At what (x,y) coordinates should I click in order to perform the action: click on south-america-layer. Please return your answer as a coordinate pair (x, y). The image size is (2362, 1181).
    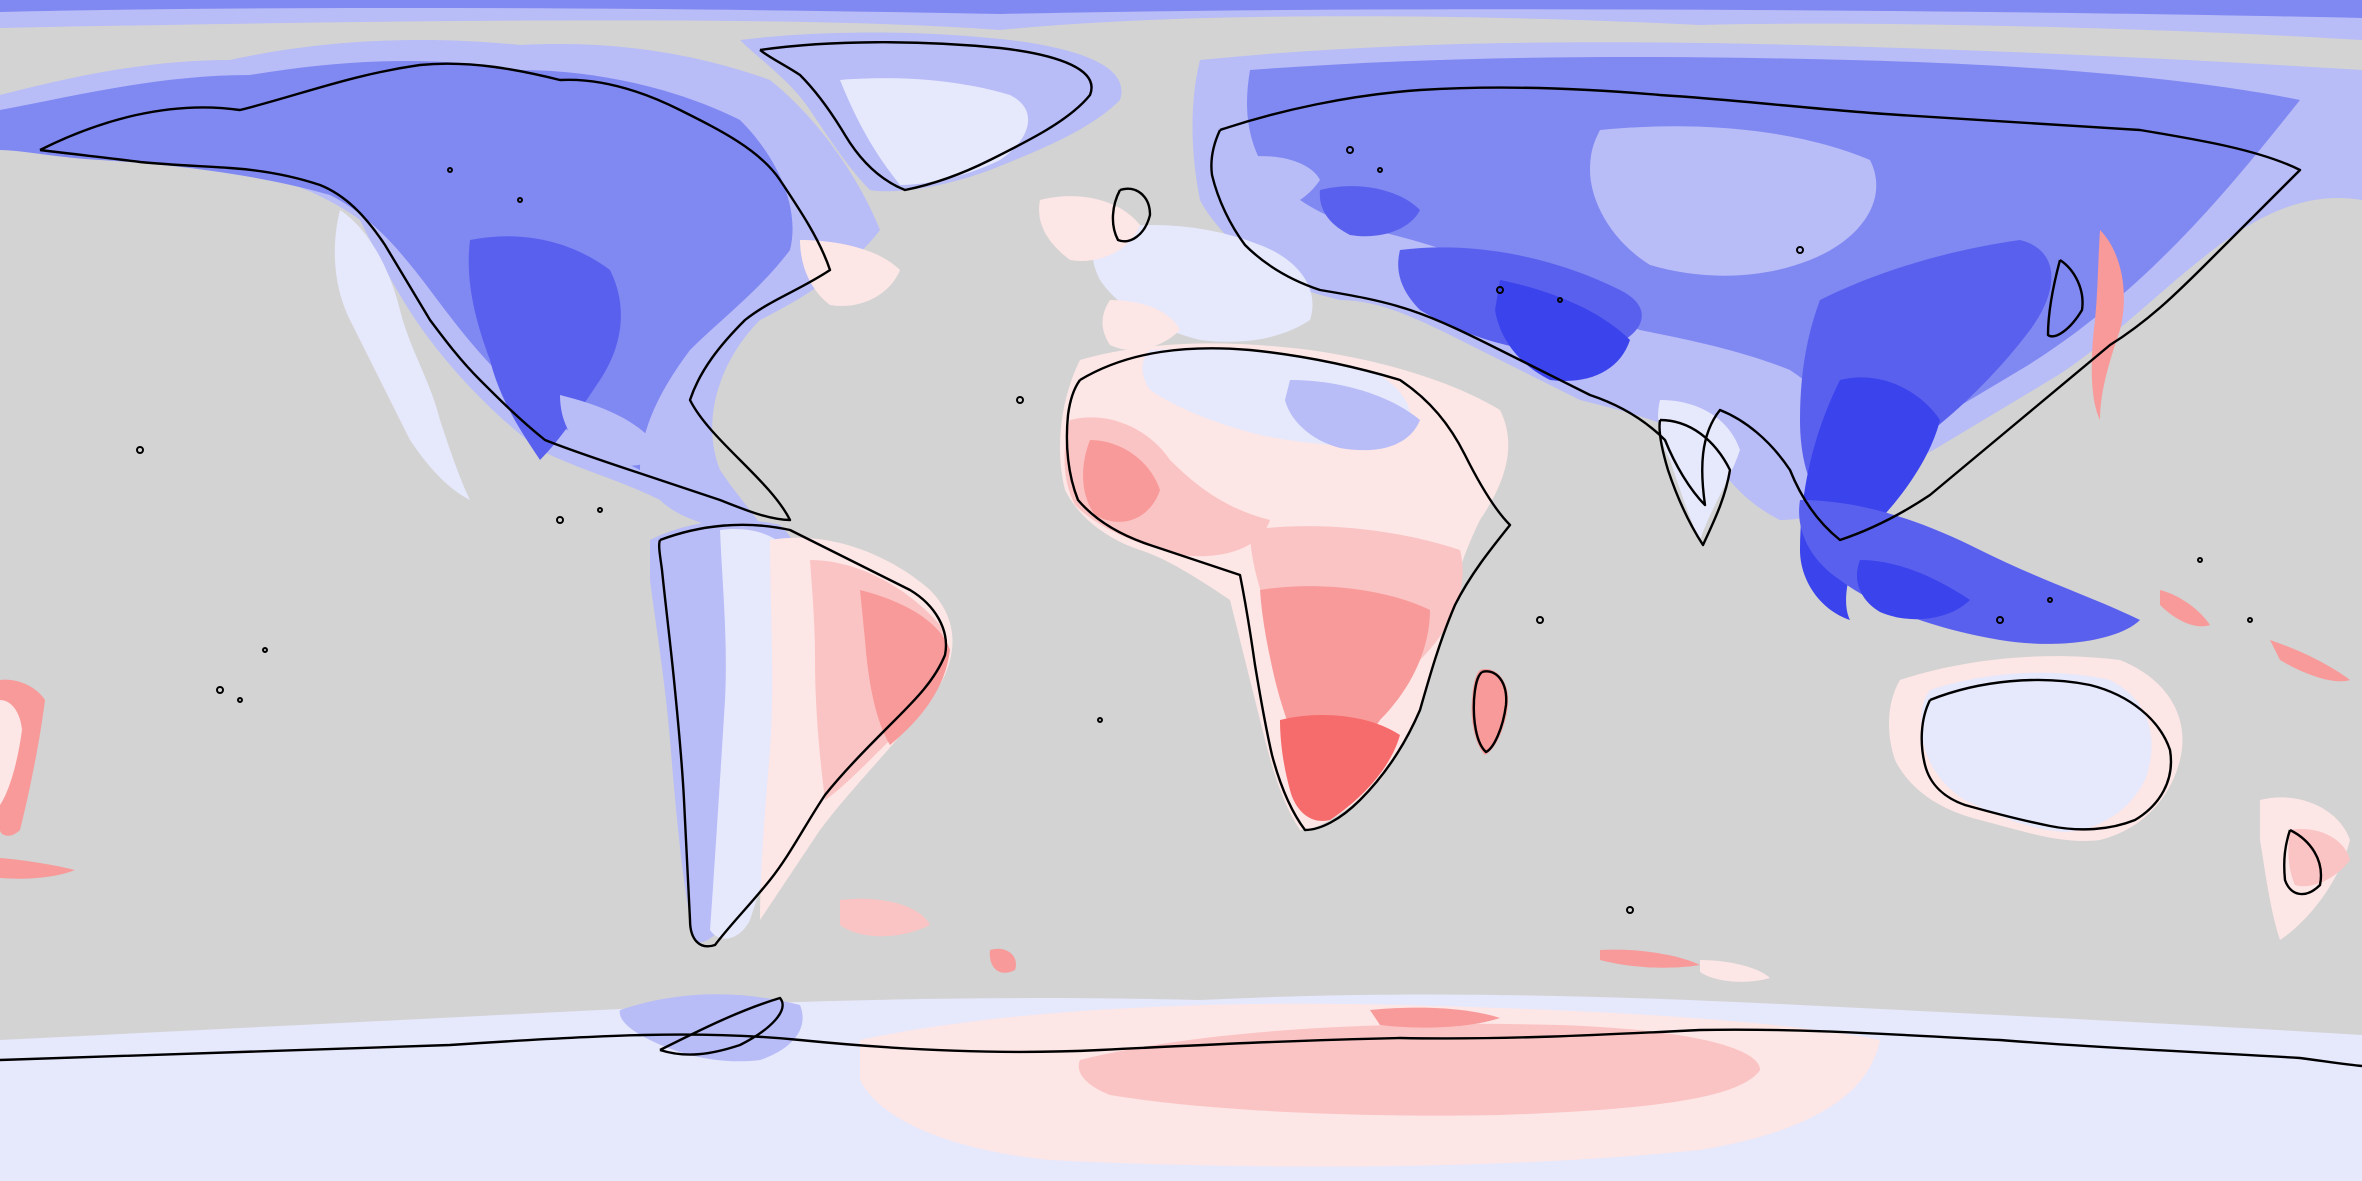
    Looking at the image, I should click on (833, 746).